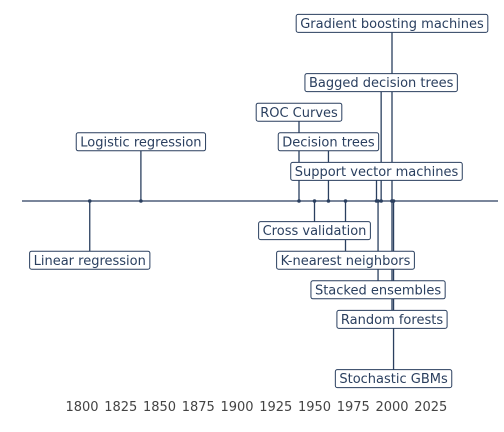 The width and height of the screenshot is (504, 432). What do you see at coordinates (314, 201) in the screenshot?
I see `event-marker-cross-validation` at bounding box center [314, 201].